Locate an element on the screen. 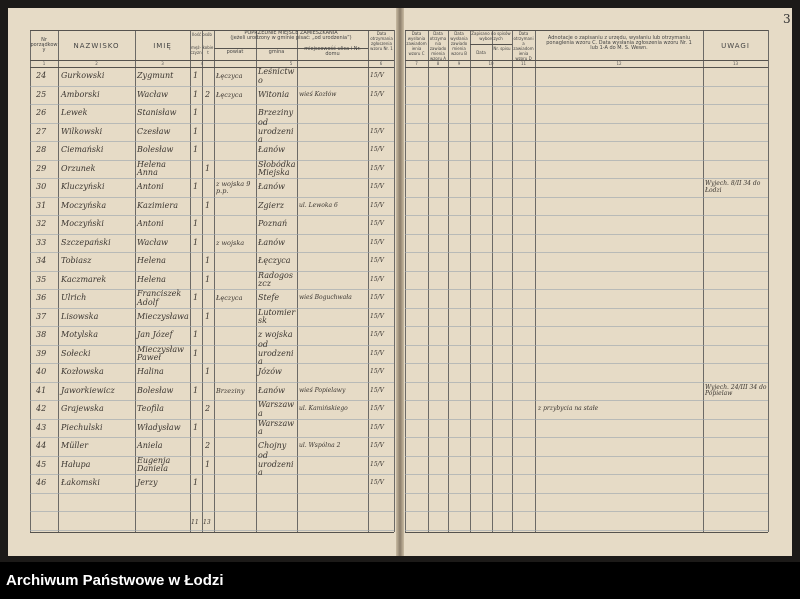 The image size is (800, 599). row-ulica: ul. Wspólna 2 is located at coordinates (320, 446).